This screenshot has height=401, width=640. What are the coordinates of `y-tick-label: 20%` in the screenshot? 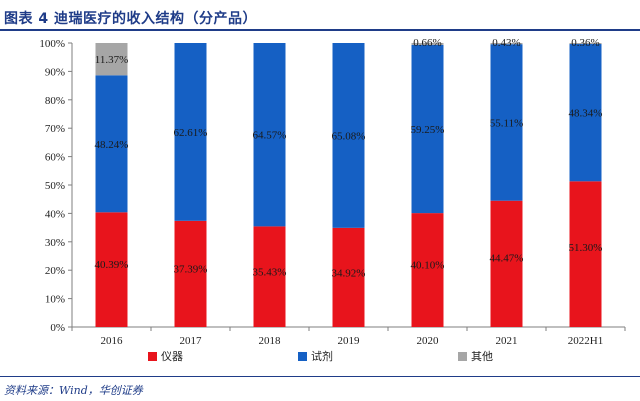 It's located at (55, 271).